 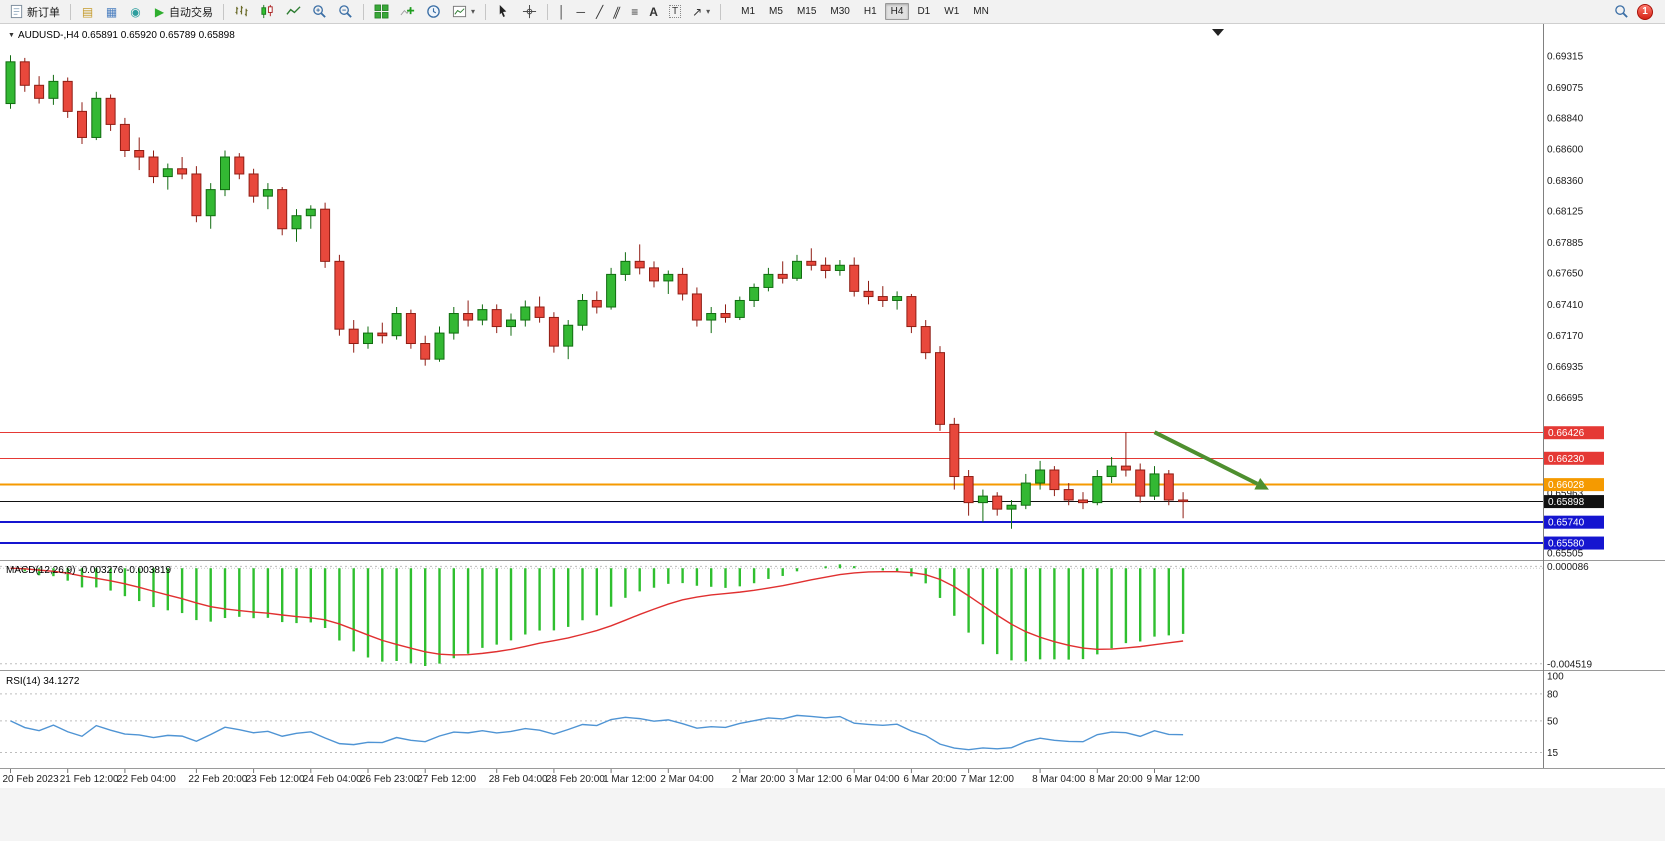 What do you see at coordinates (832, 814) in the screenshot?
I see `bottom-filler` at bounding box center [832, 814].